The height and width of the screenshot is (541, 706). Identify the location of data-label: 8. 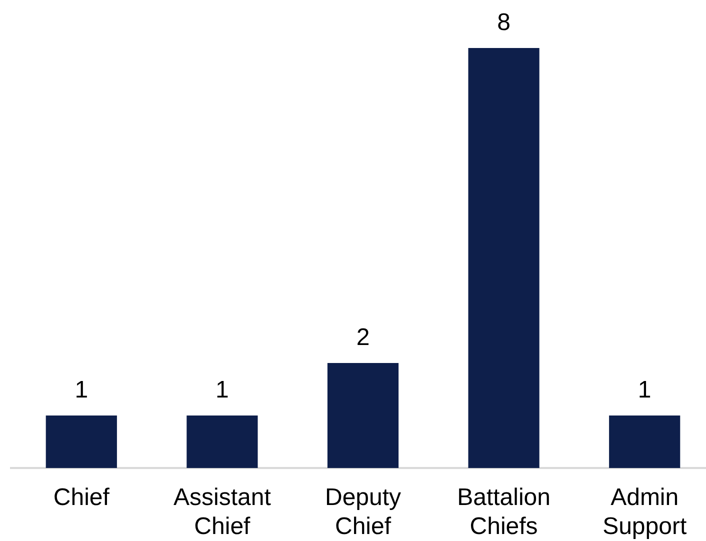
(503, 22).